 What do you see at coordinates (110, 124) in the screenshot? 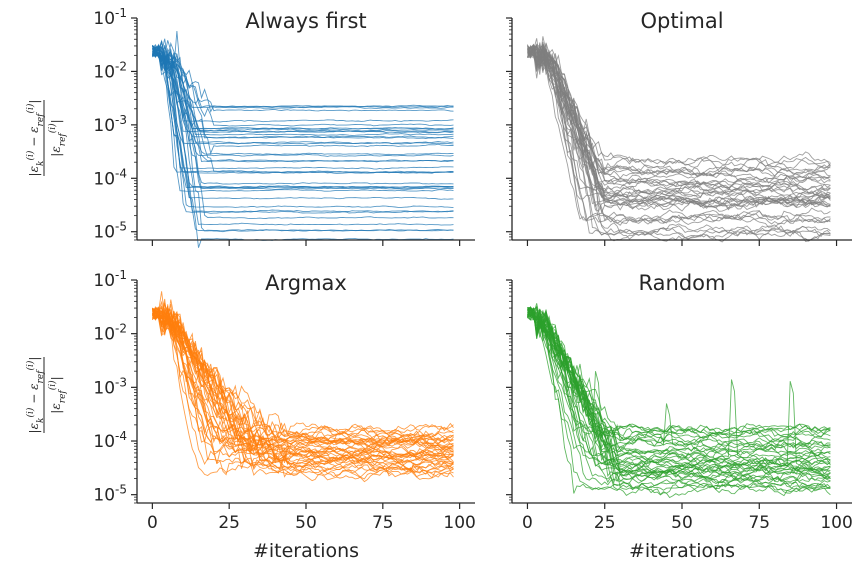
I see `y-tick-label: 10⁻³` at bounding box center [110, 124].